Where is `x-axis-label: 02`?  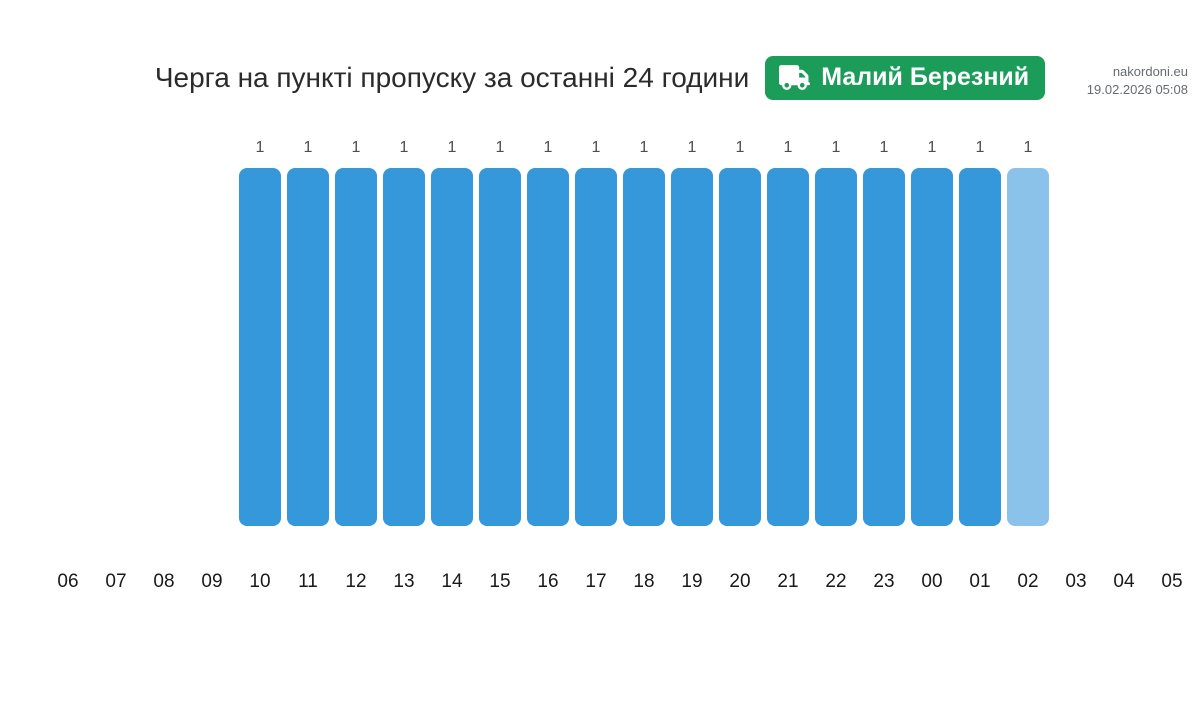
x-axis-label: 02 is located at coordinates (1028, 581).